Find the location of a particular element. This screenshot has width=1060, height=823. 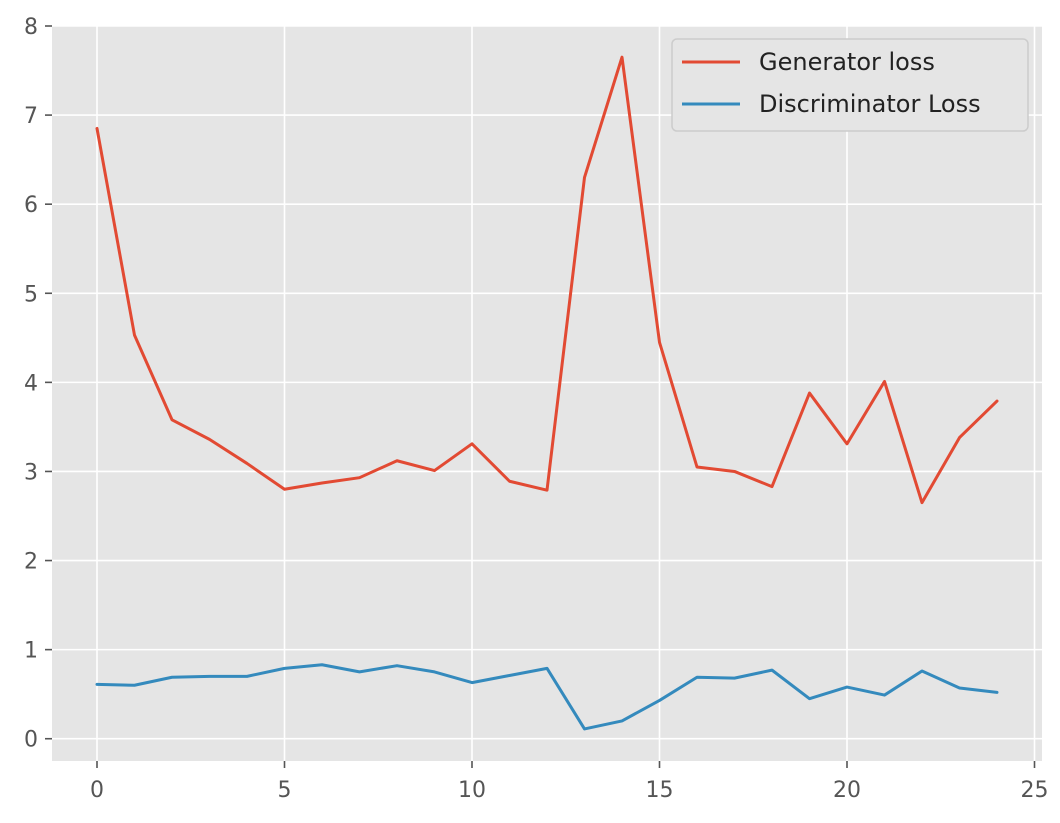

x-tick-label: 20 is located at coordinates (847, 790).